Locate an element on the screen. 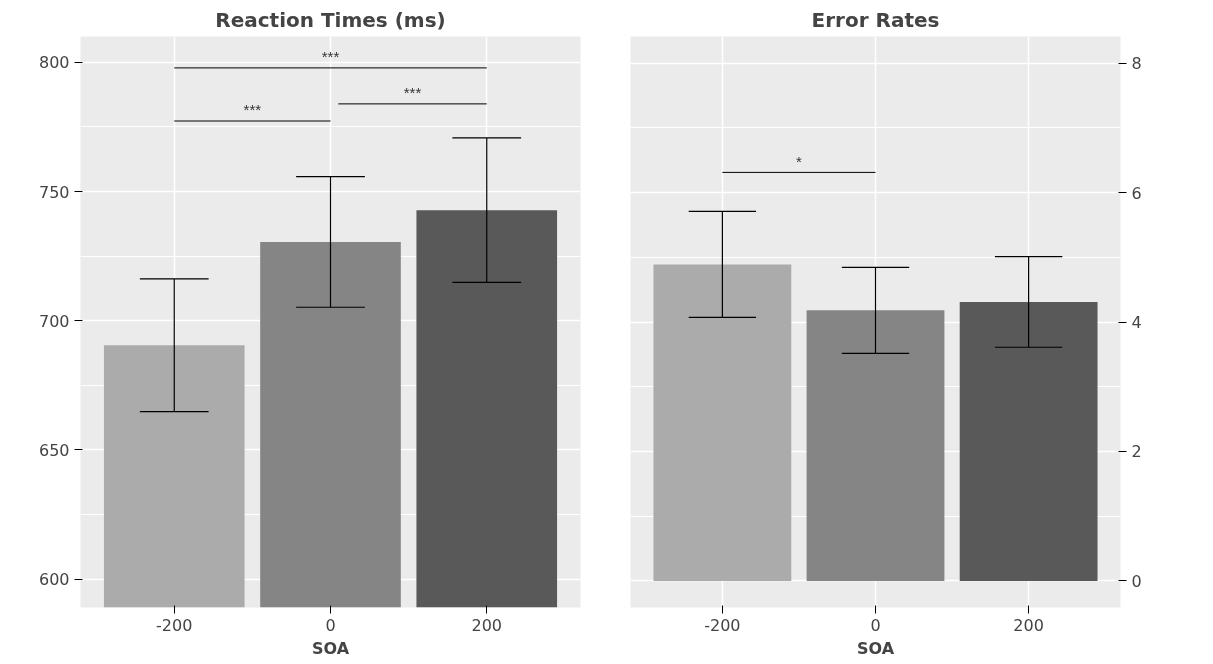 Image resolution: width=1213 pixels, height=664 pixels. chart-title: Error Rates is located at coordinates (875, 19).